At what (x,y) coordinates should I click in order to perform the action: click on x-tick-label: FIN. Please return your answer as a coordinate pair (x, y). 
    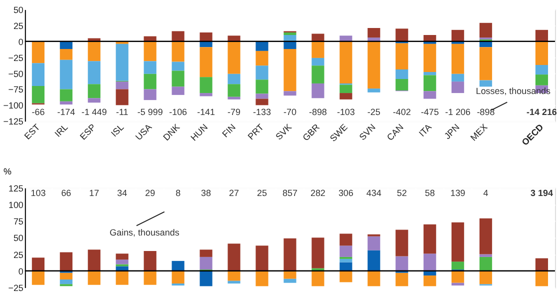
    Looking at the image, I should click on (229, 131).